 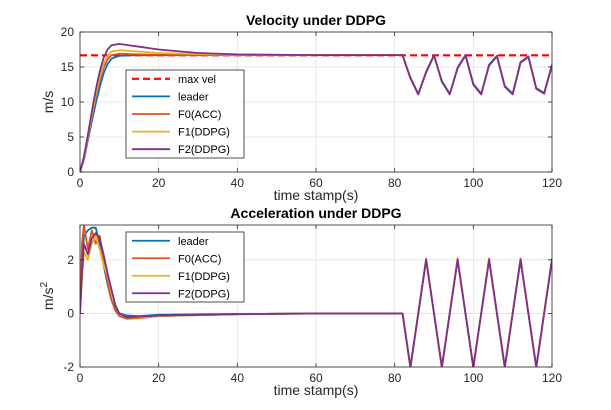 What do you see at coordinates (159, 183) in the screenshot?
I see `velocity-x-tick-label-1: 20` at bounding box center [159, 183].